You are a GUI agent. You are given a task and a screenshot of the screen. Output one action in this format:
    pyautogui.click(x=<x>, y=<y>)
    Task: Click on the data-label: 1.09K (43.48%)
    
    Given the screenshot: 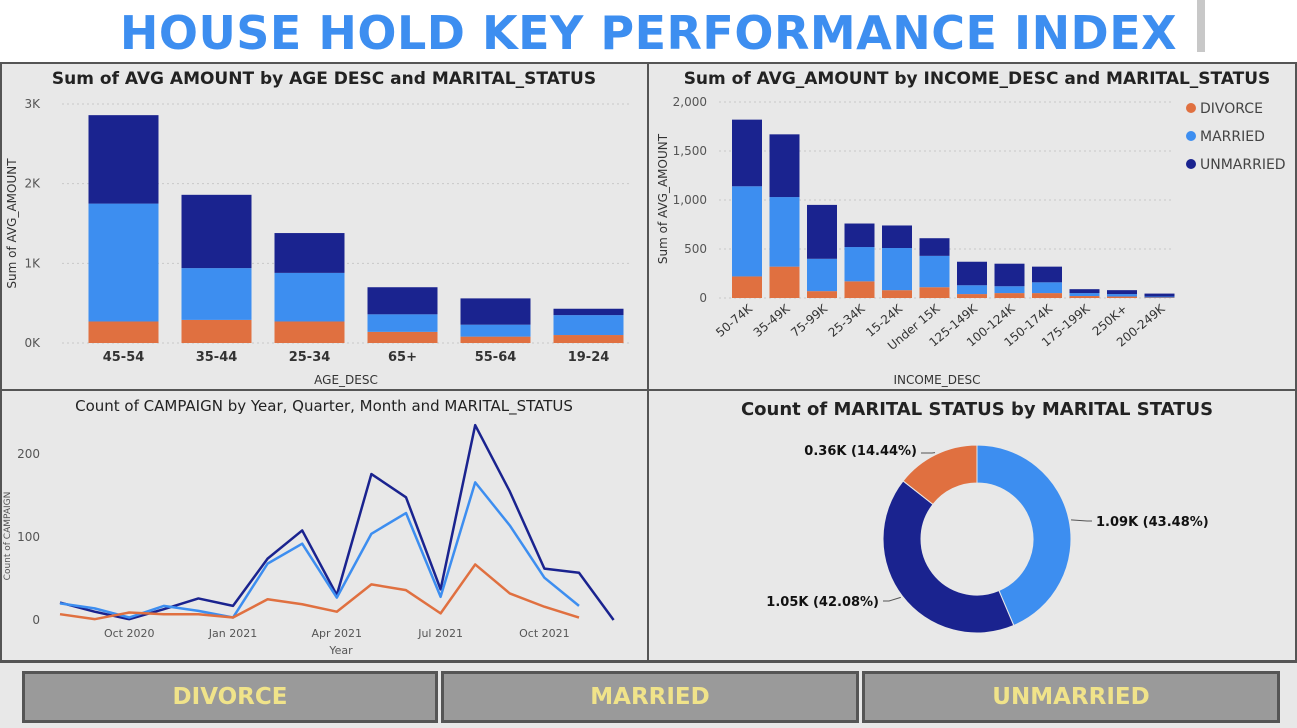 What is the action you would take?
    pyautogui.click(x=1152, y=522)
    